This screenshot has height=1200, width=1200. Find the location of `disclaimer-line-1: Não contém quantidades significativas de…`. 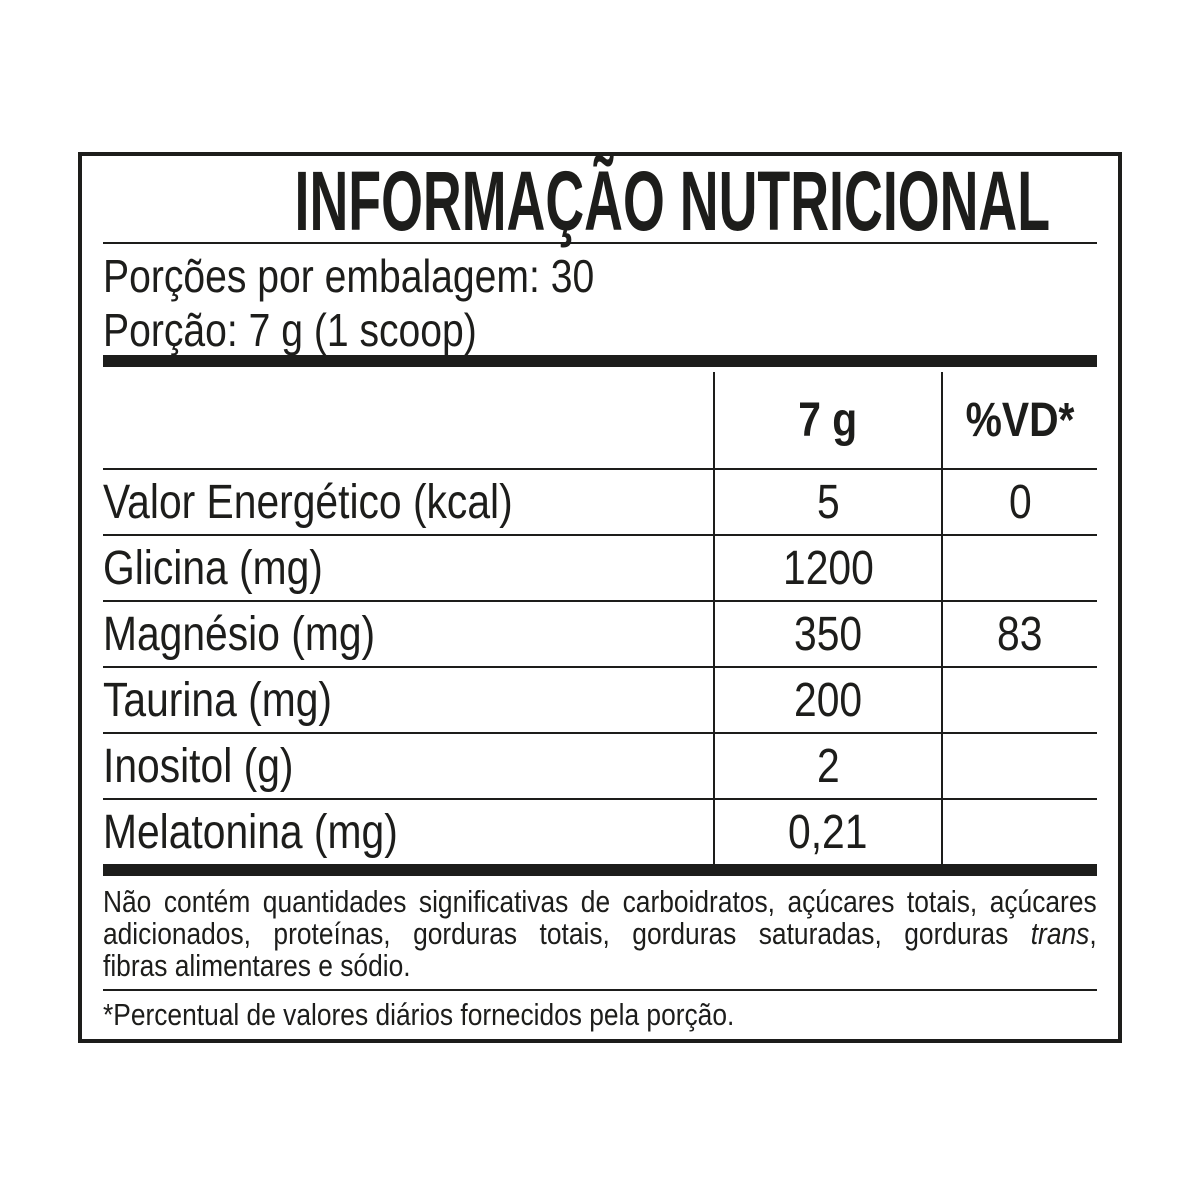

disclaimer-line-1: Não contém quantidades significativas de… is located at coordinates (600, 902).